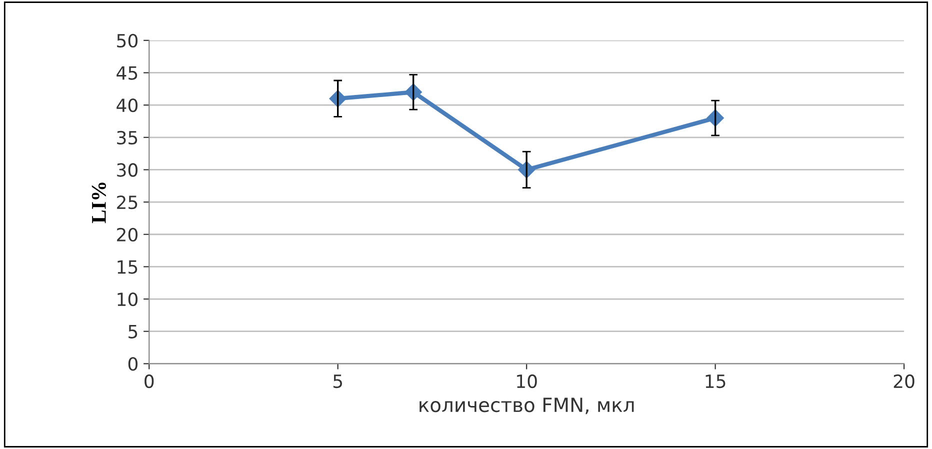  Describe the element at coordinates (527, 381) in the screenshot. I see `x-tick-label: 10` at that location.